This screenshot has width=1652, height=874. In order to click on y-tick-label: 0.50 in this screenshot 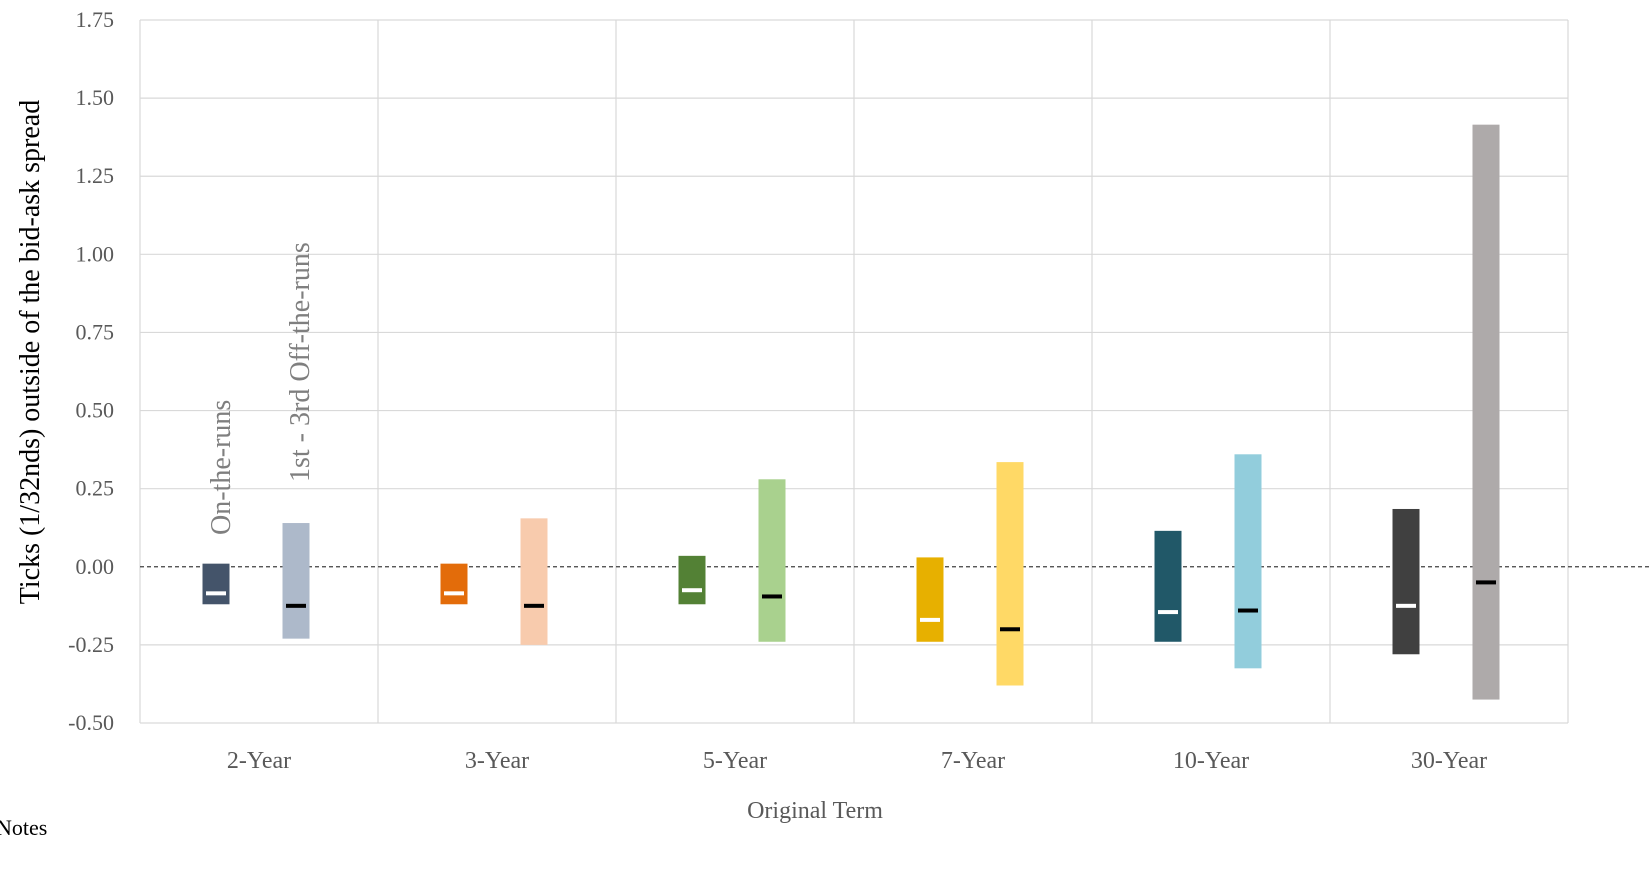, I will do `click(95, 410)`.